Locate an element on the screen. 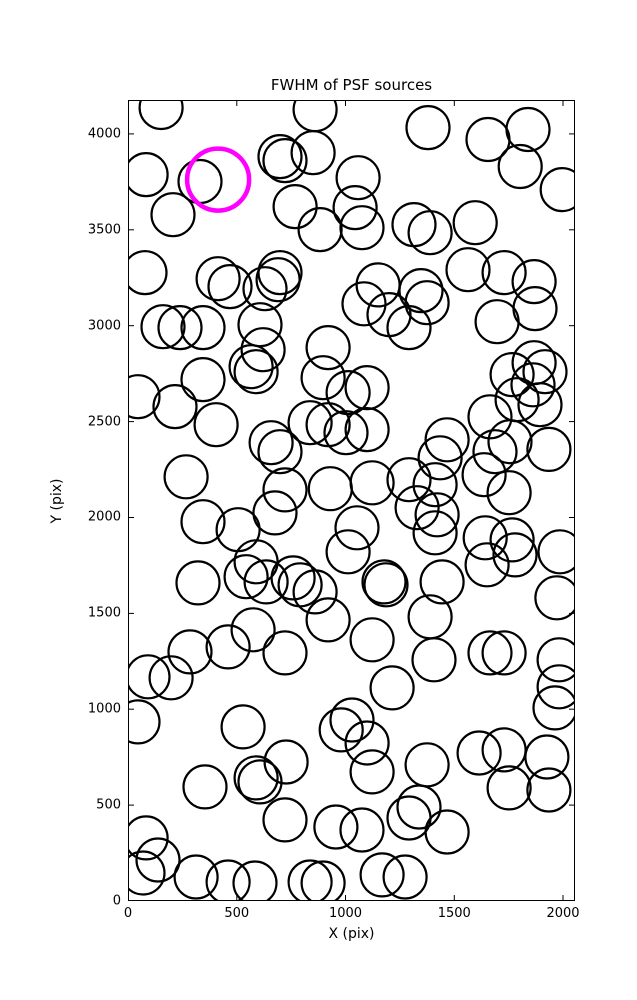  y-tick-label: 2000 is located at coordinates (104, 517).